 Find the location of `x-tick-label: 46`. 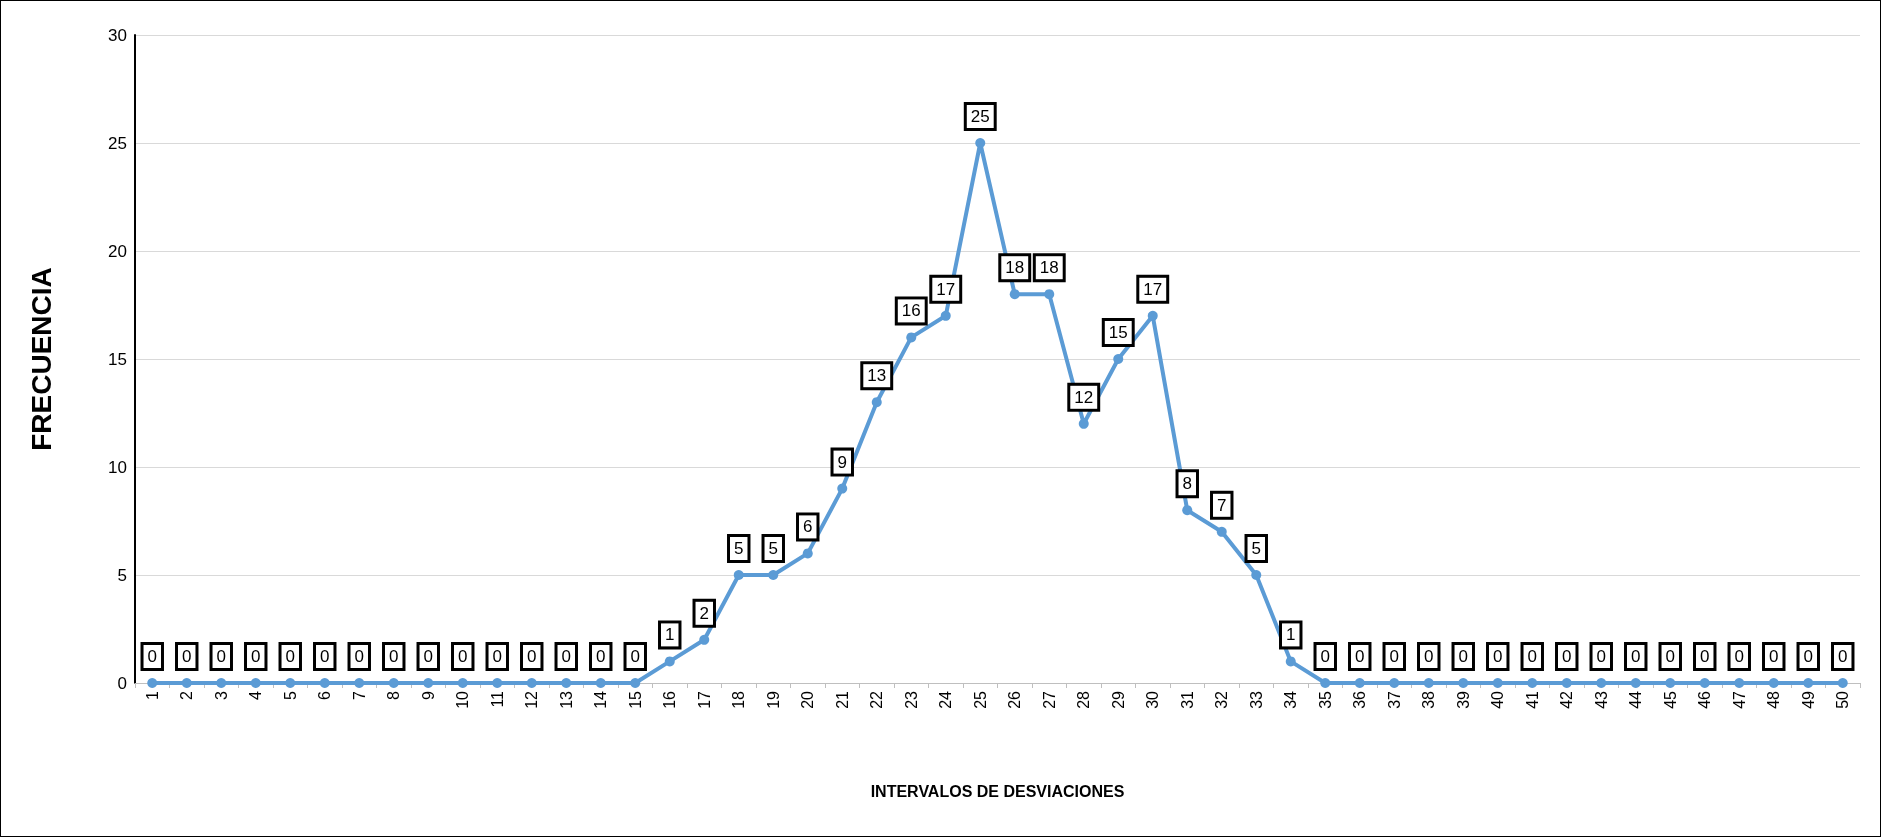

x-tick-label: 46 is located at coordinates (1705, 699).